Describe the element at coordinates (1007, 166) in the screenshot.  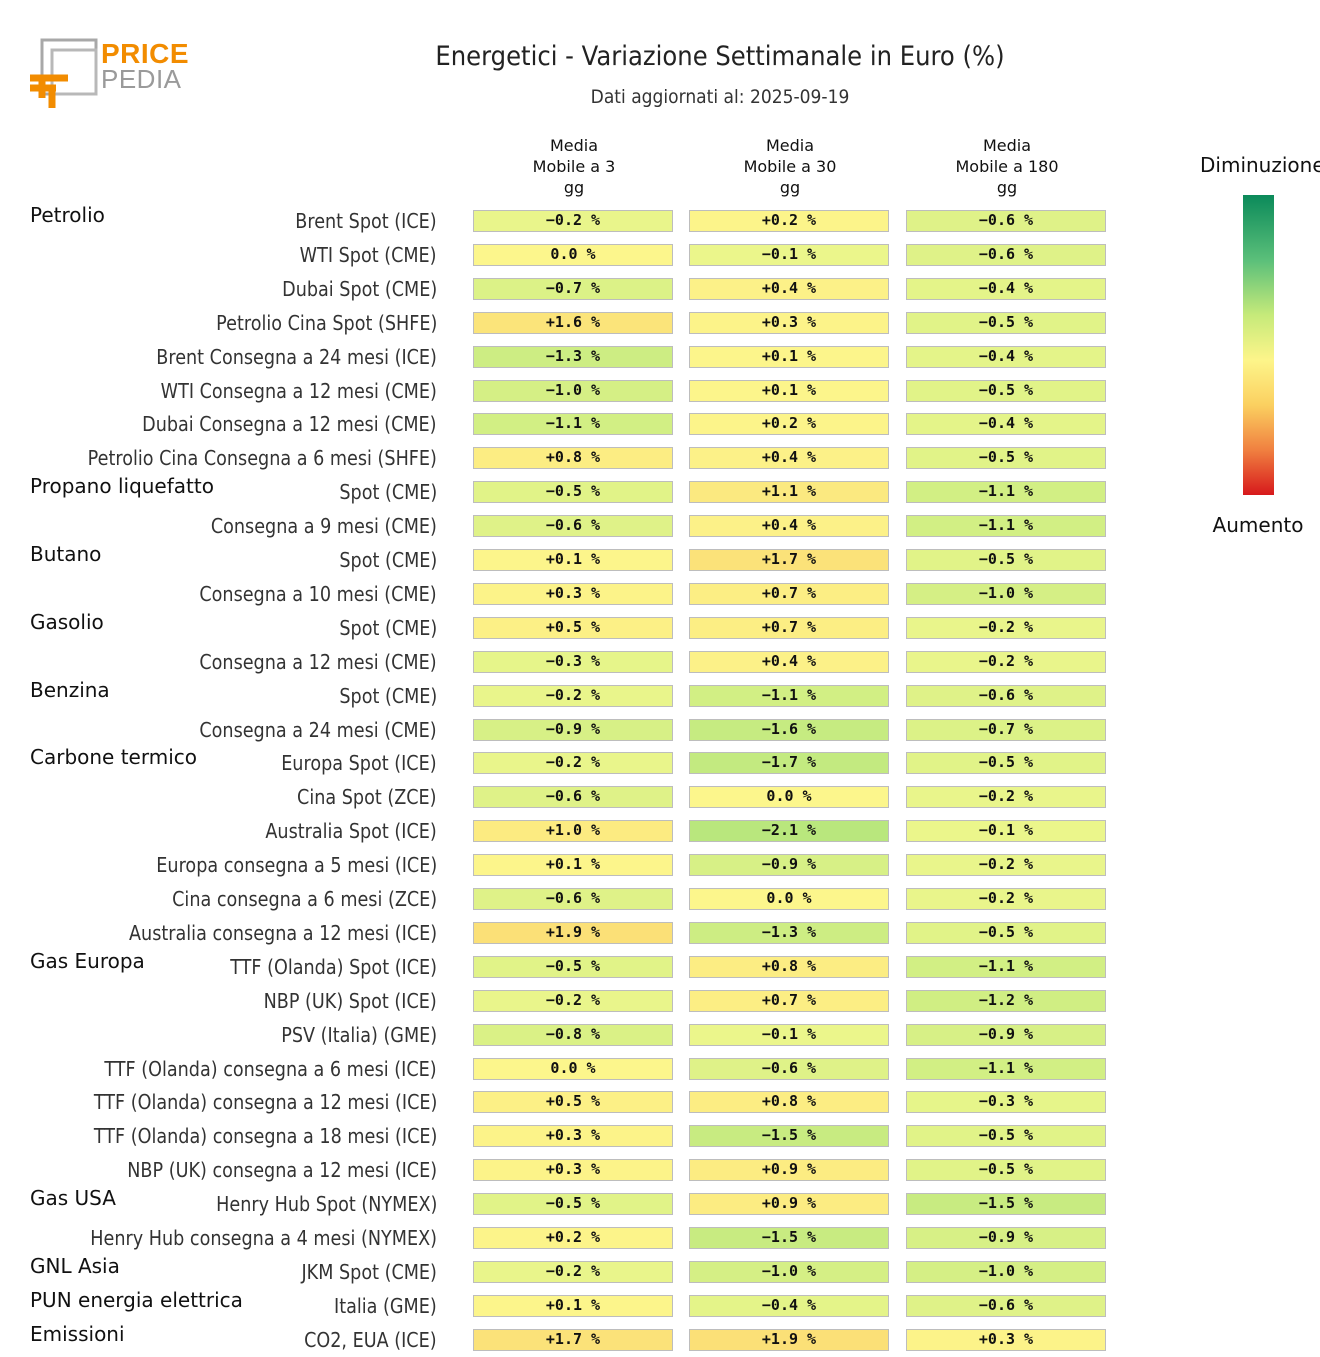
I see `column-header-3: Media Mobile a 180 gg` at that location.